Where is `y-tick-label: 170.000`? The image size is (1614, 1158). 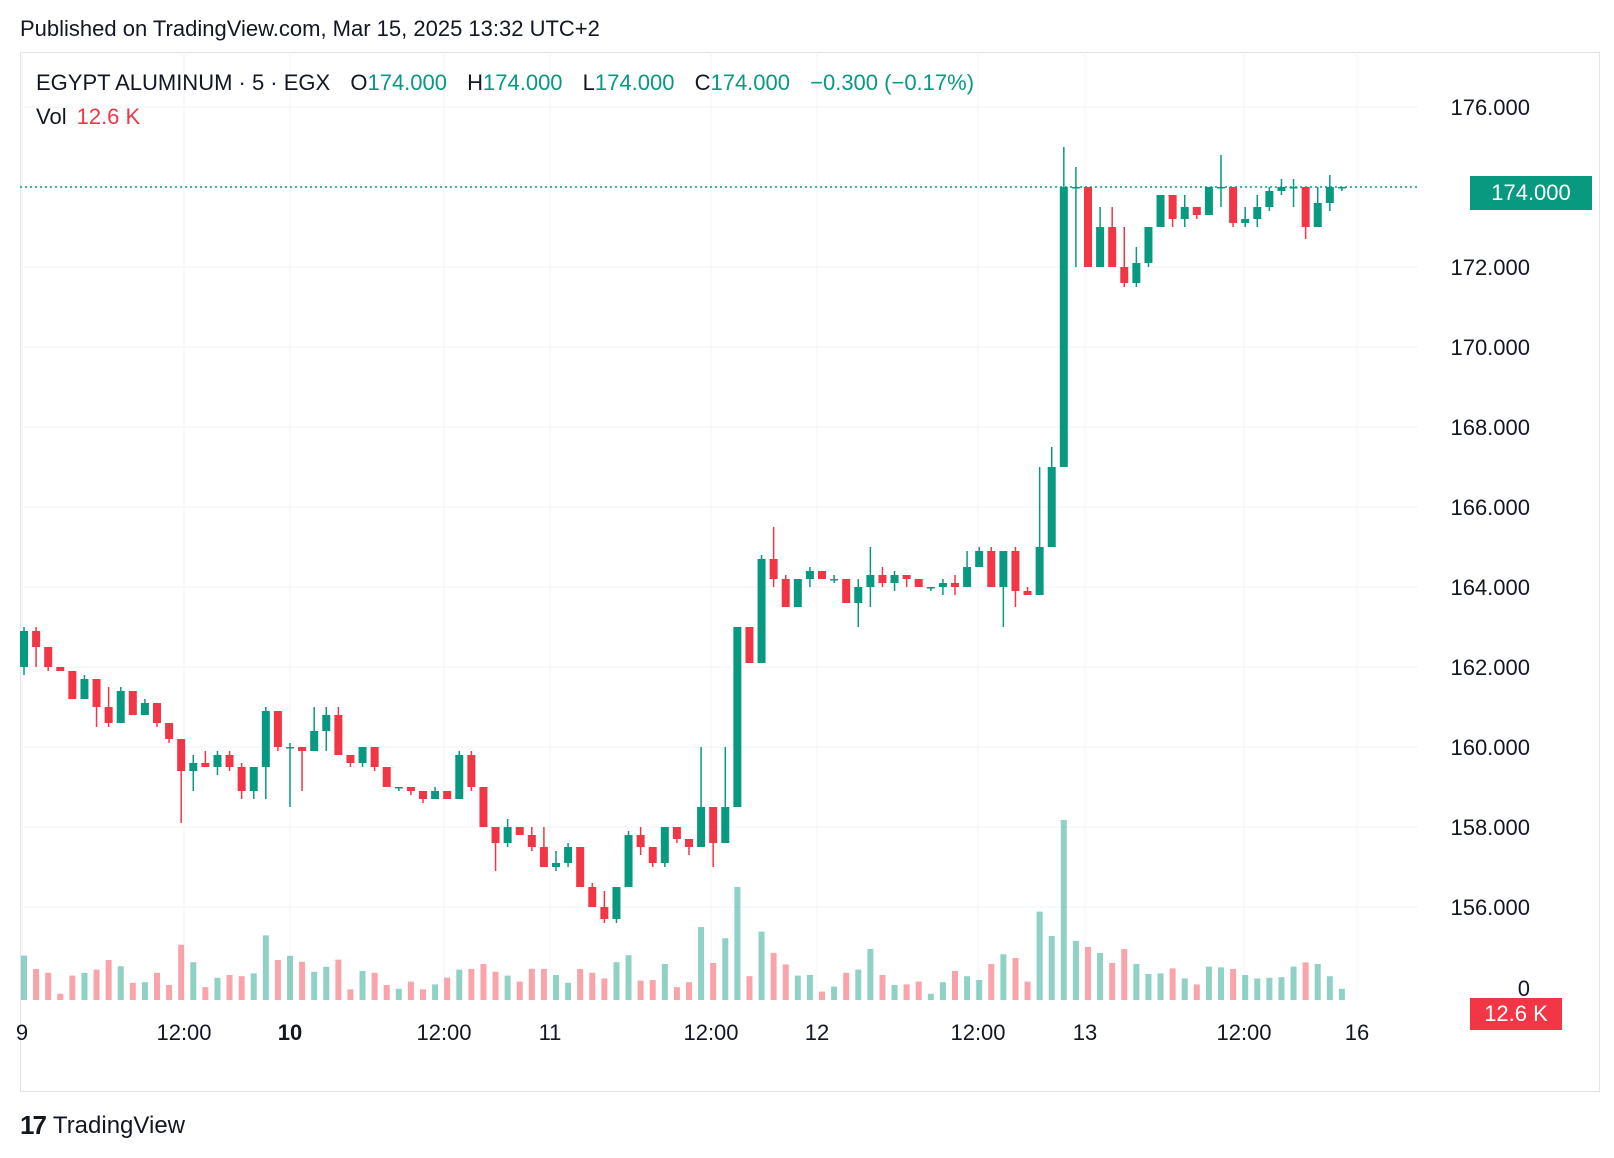
y-tick-label: 170.000 is located at coordinates (1490, 347).